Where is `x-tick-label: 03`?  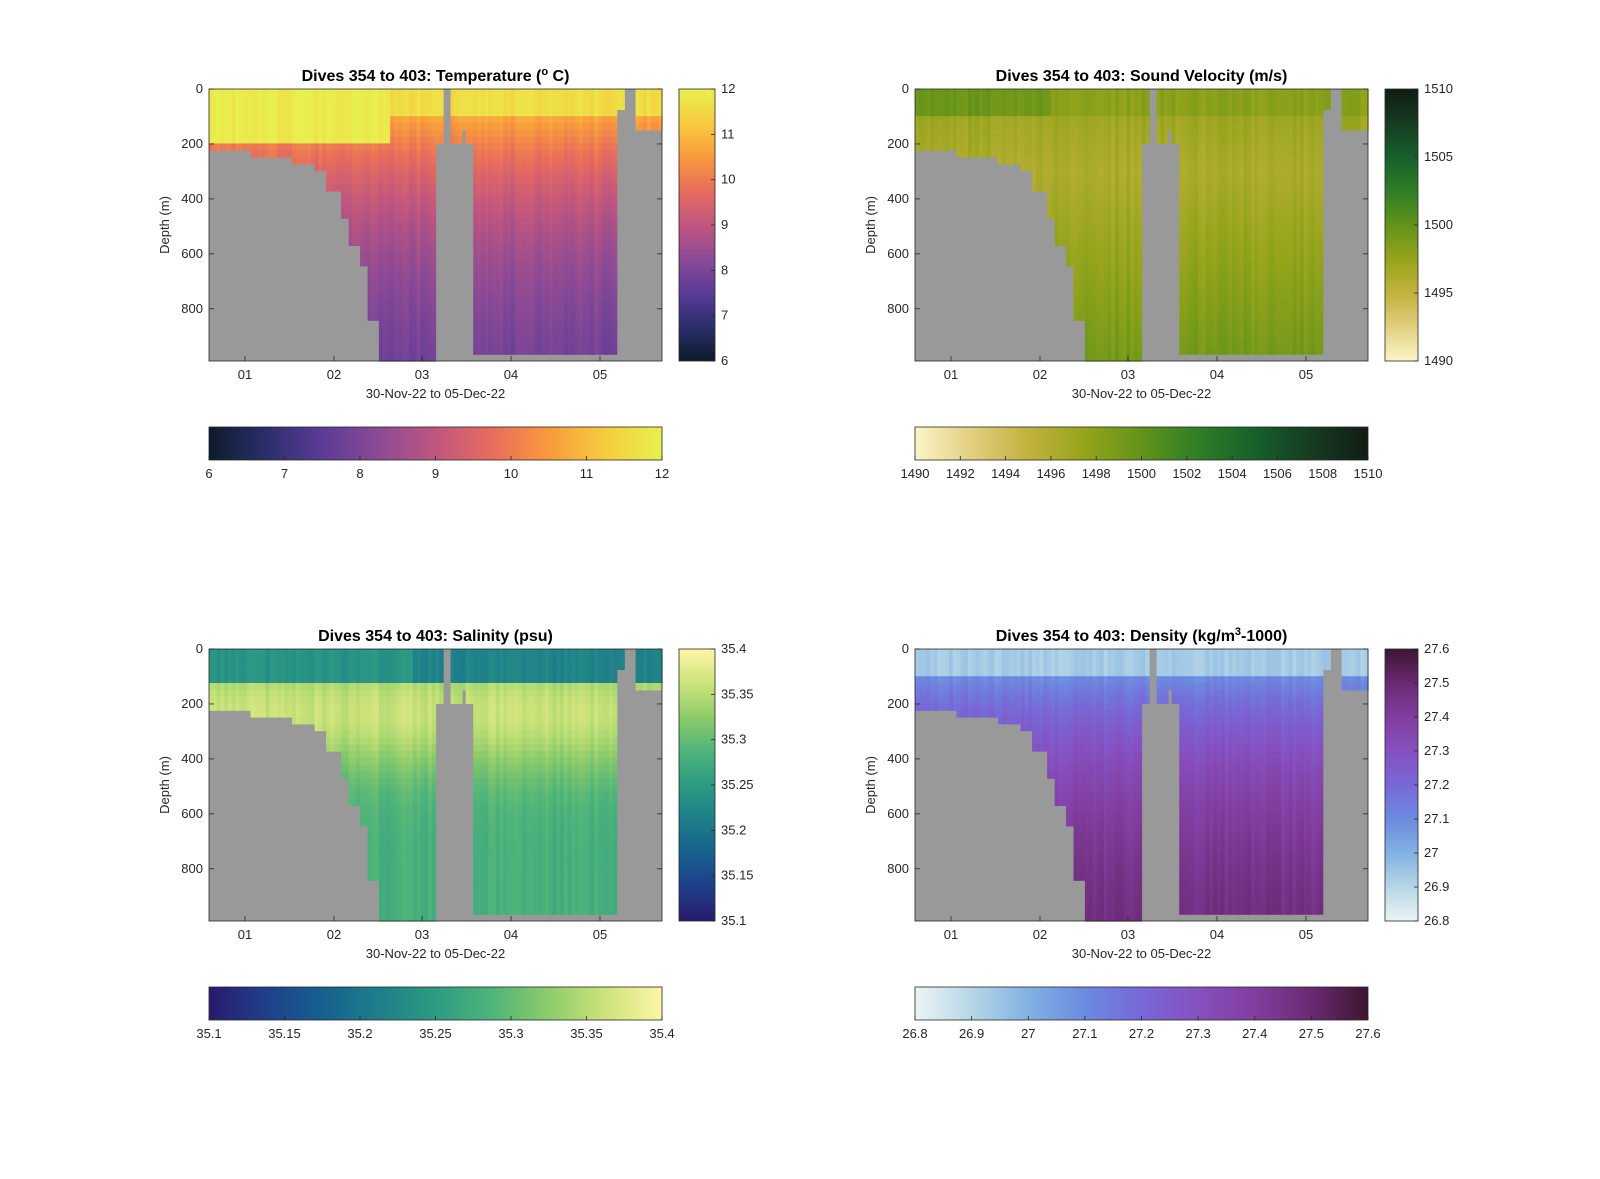 x-tick-label: 03 is located at coordinates (422, 374).